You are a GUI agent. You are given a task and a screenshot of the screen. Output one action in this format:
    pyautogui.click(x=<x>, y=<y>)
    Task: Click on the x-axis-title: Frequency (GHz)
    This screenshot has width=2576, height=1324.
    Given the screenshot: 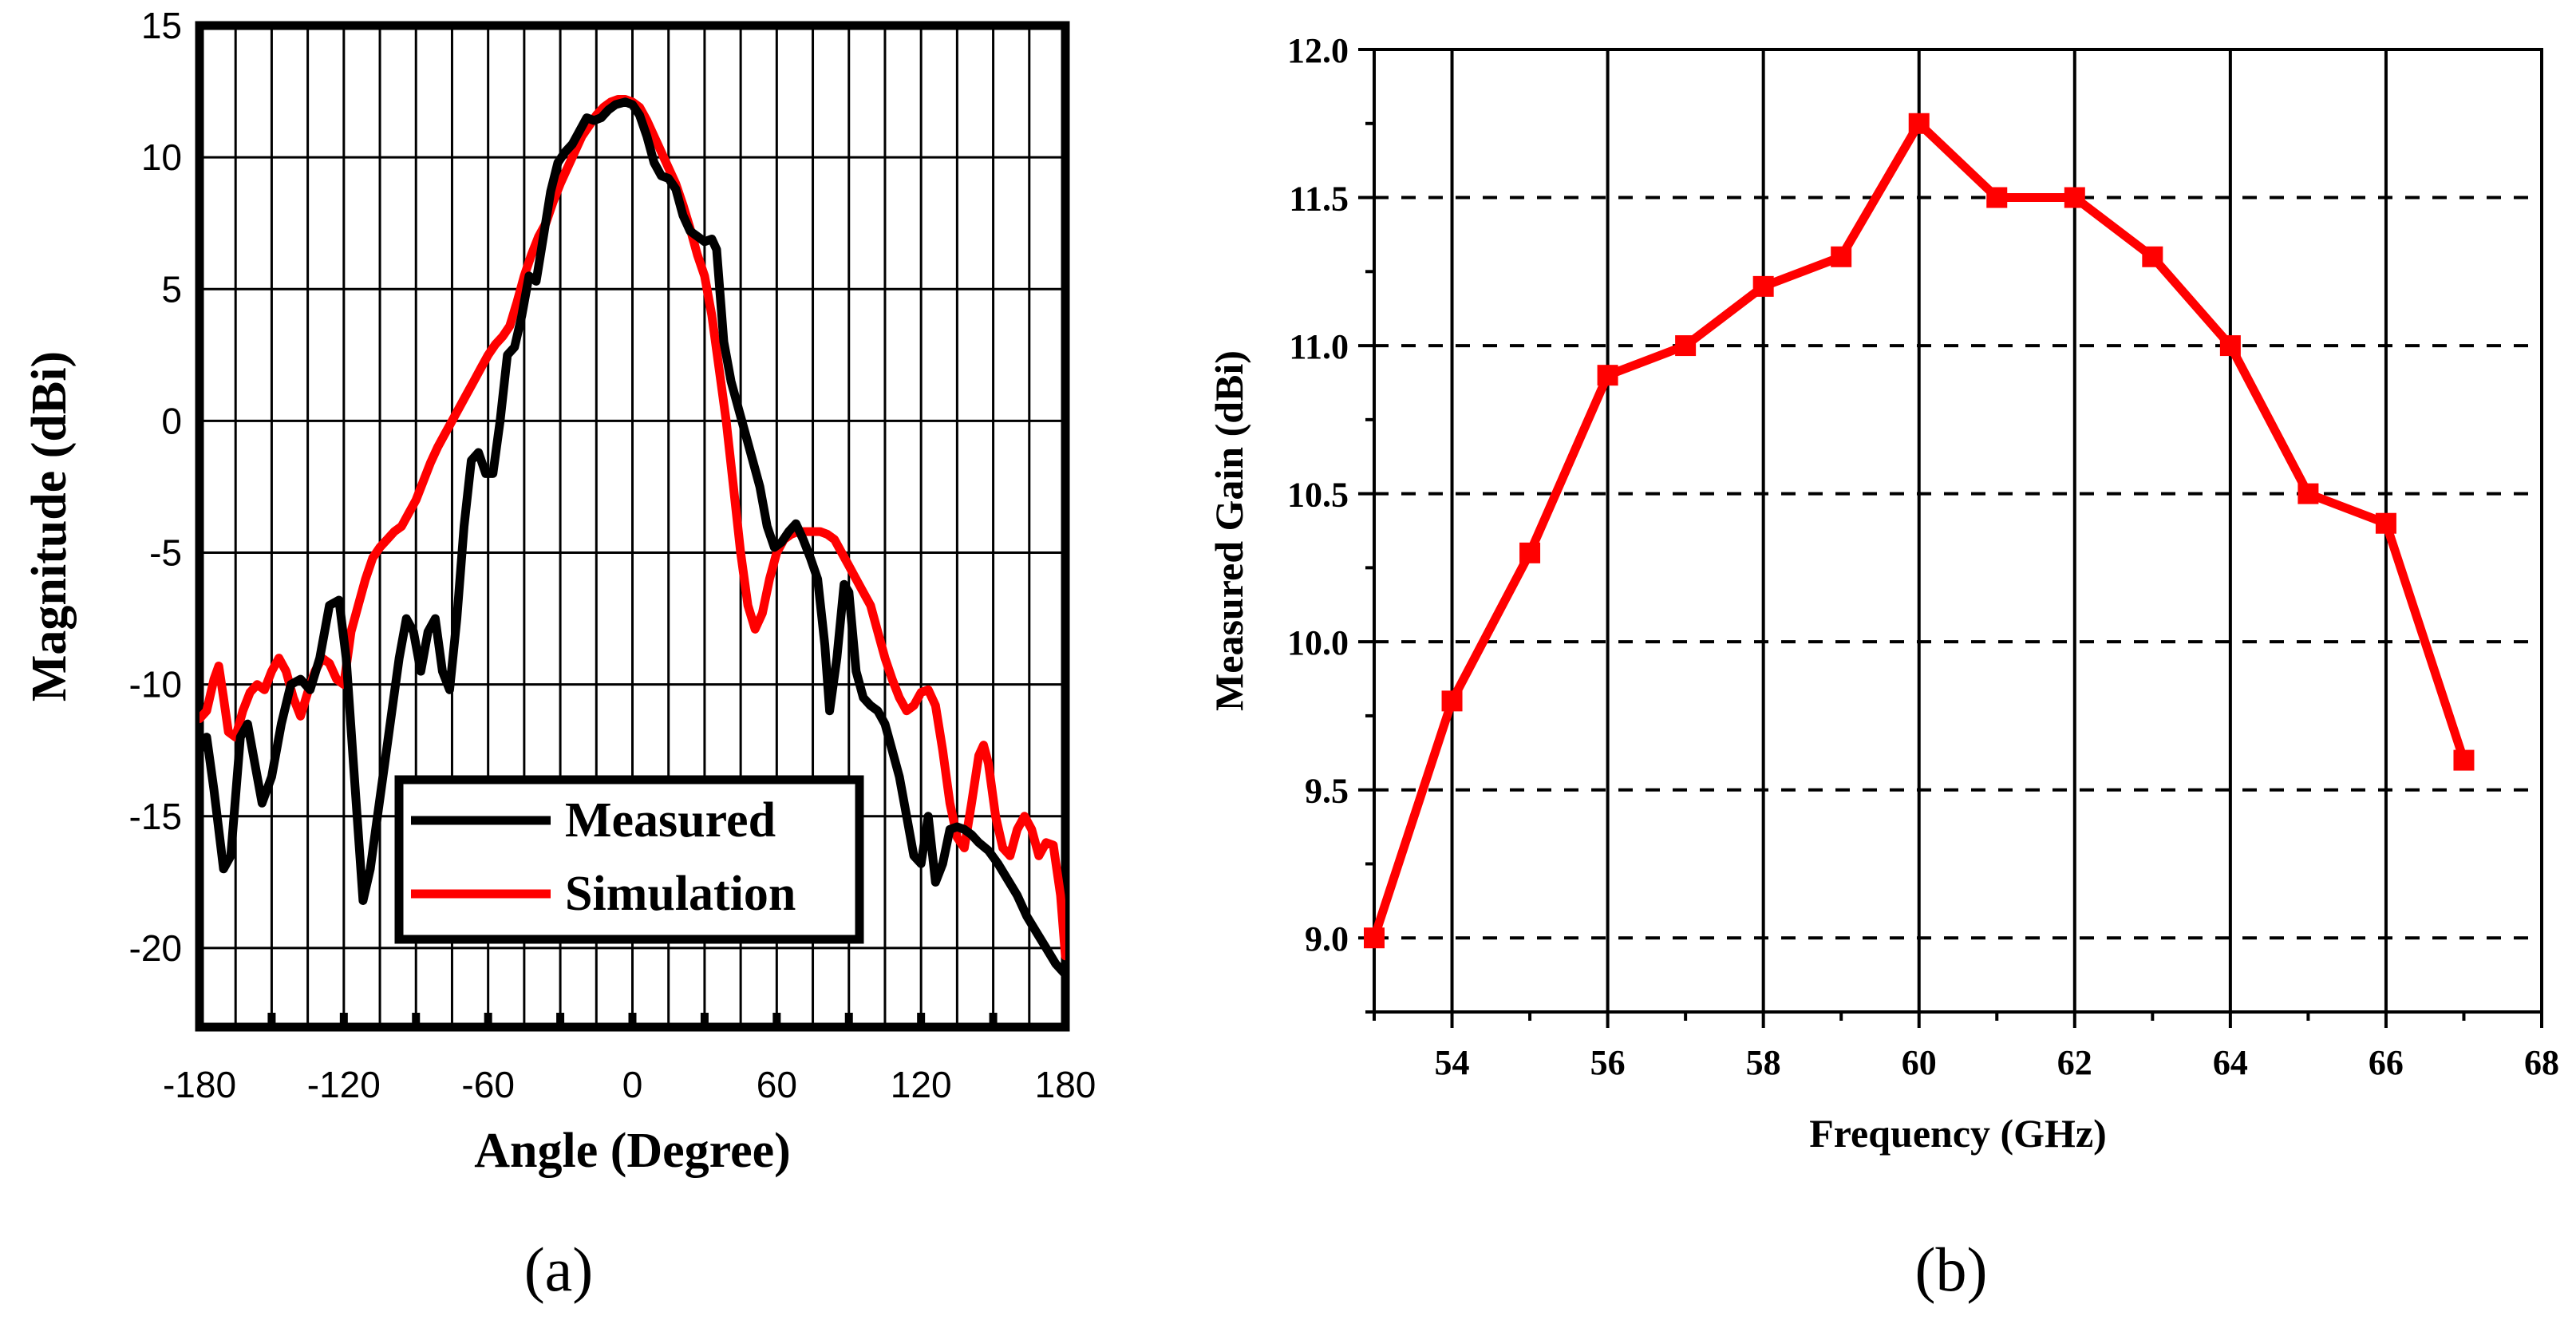 What is the action you would take?
    pyautogui.click(x=1958, y=1133)
    